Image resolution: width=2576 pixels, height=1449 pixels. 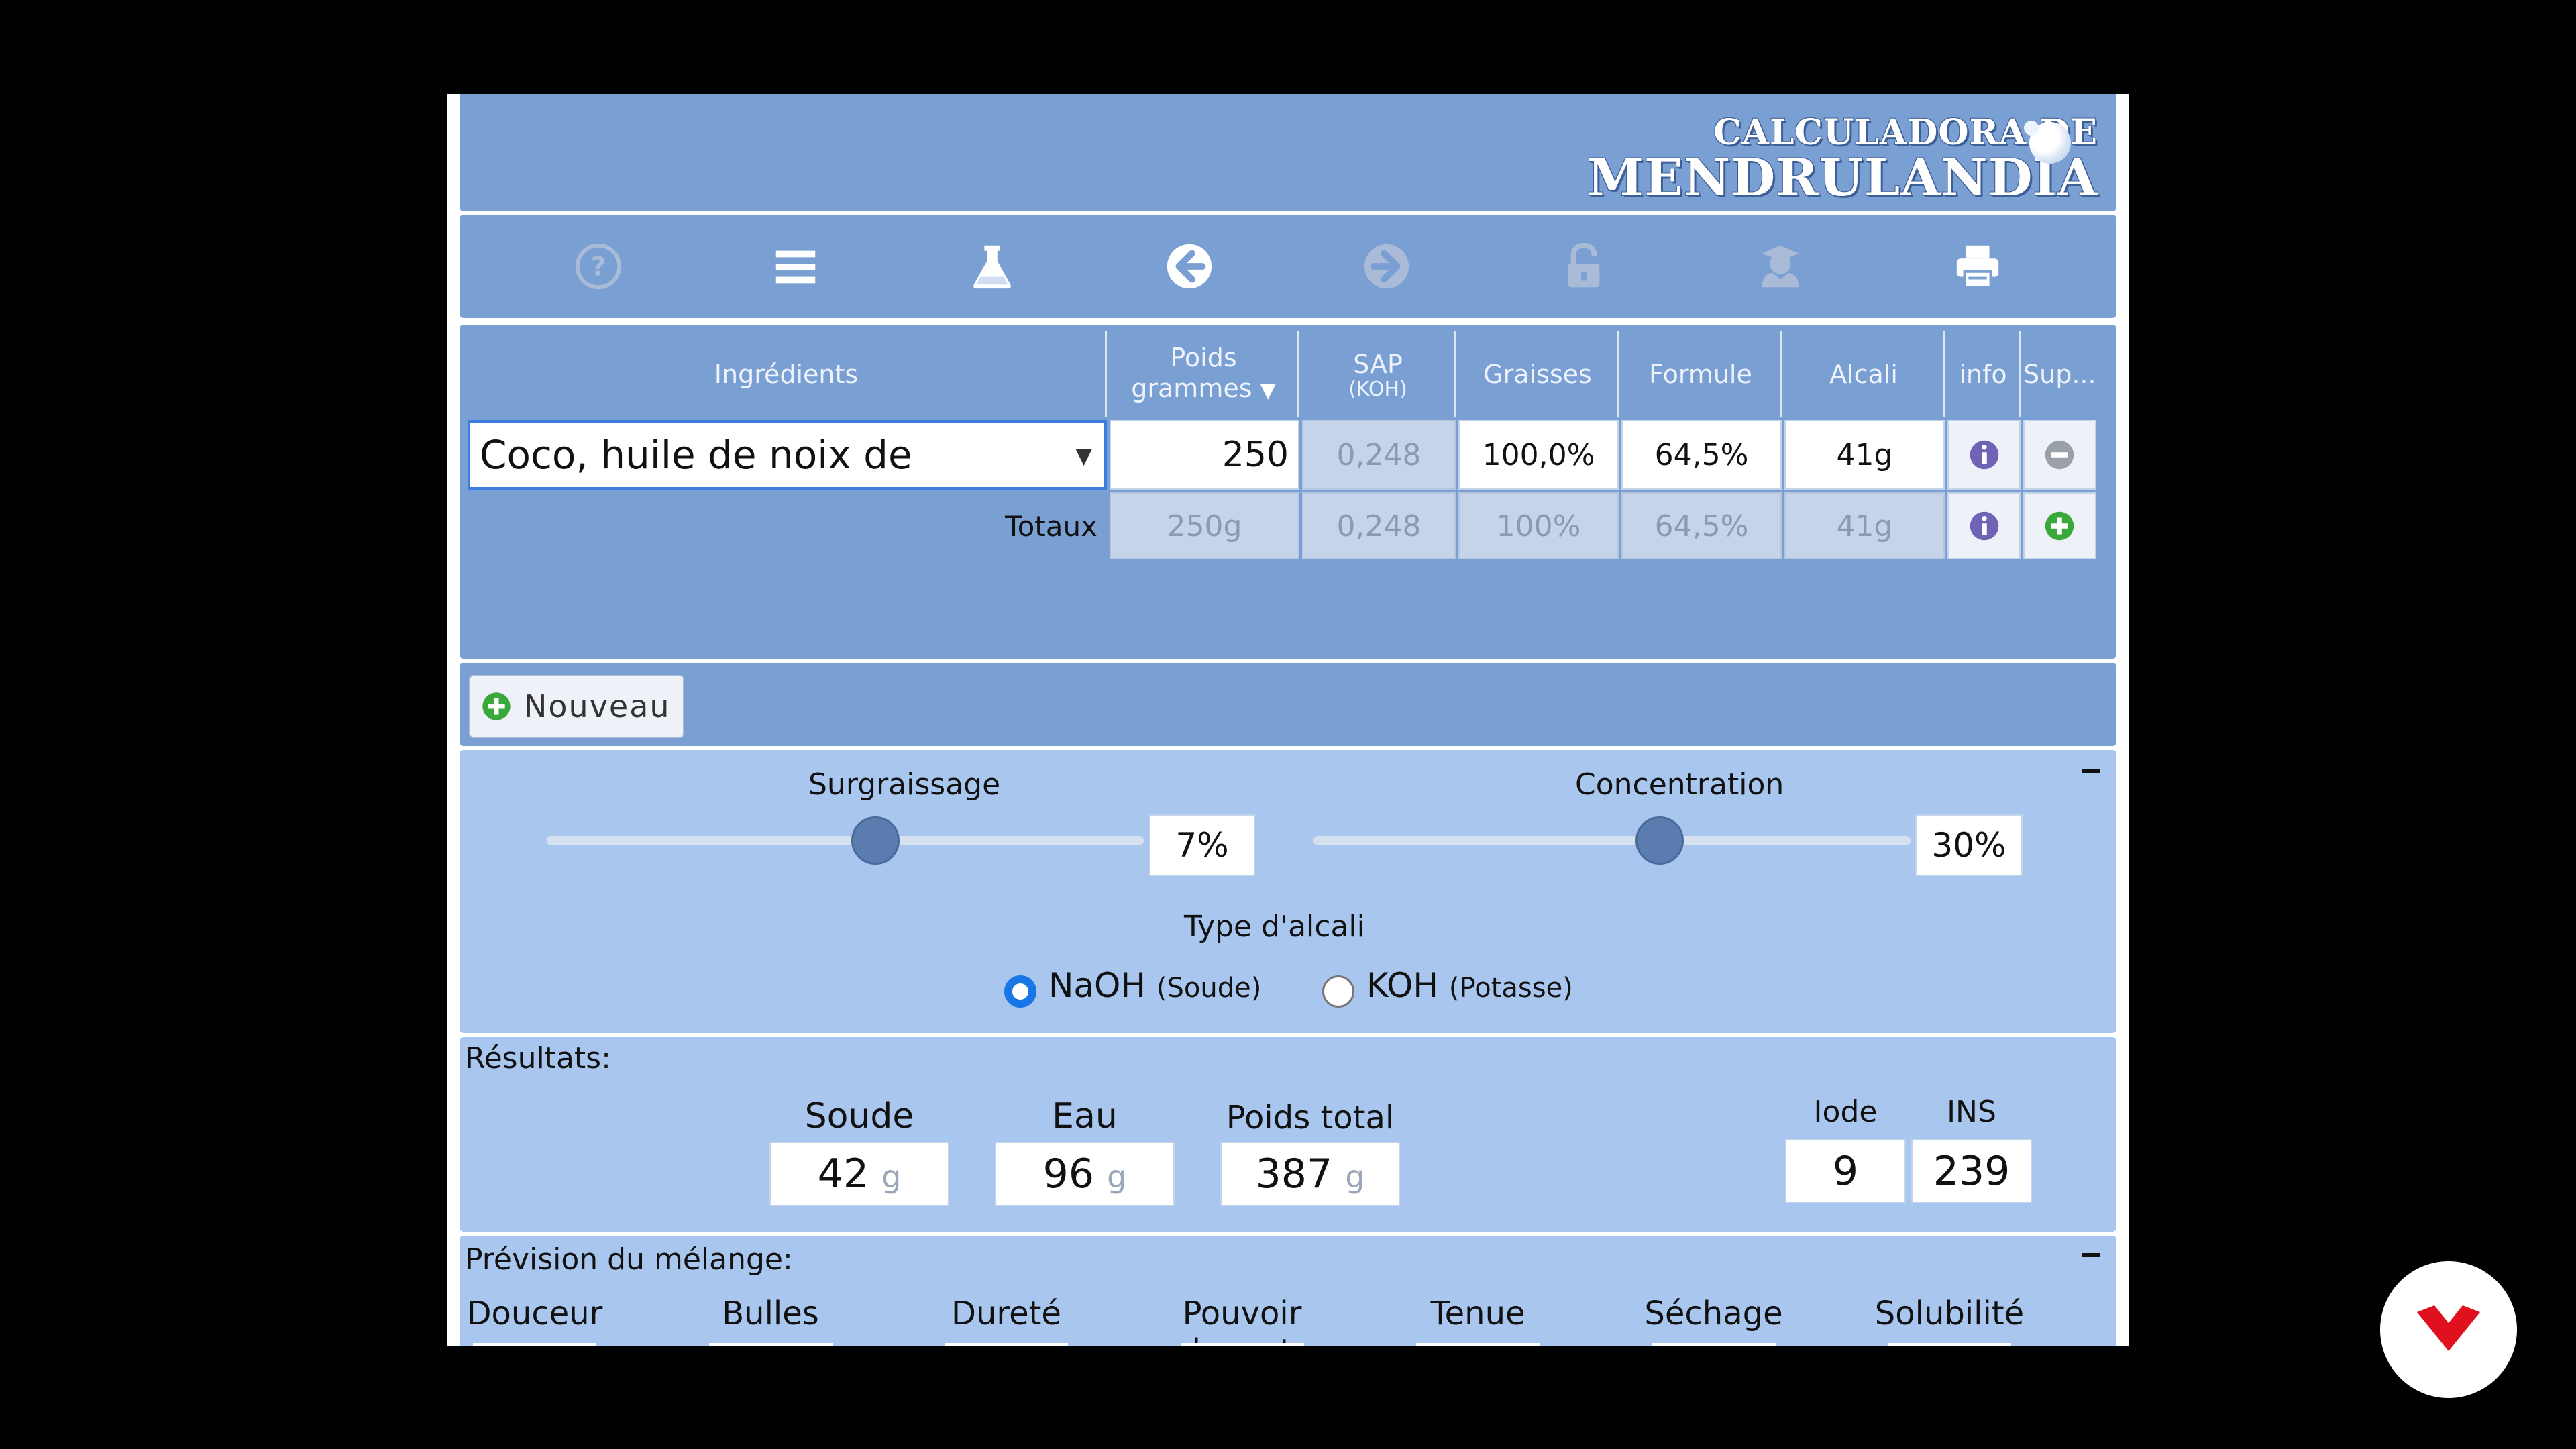 What do you see at coordinates (1659, 840) in the screenshot?
I see `concentration-slider-thumb` at bounding box center [1659, 840].